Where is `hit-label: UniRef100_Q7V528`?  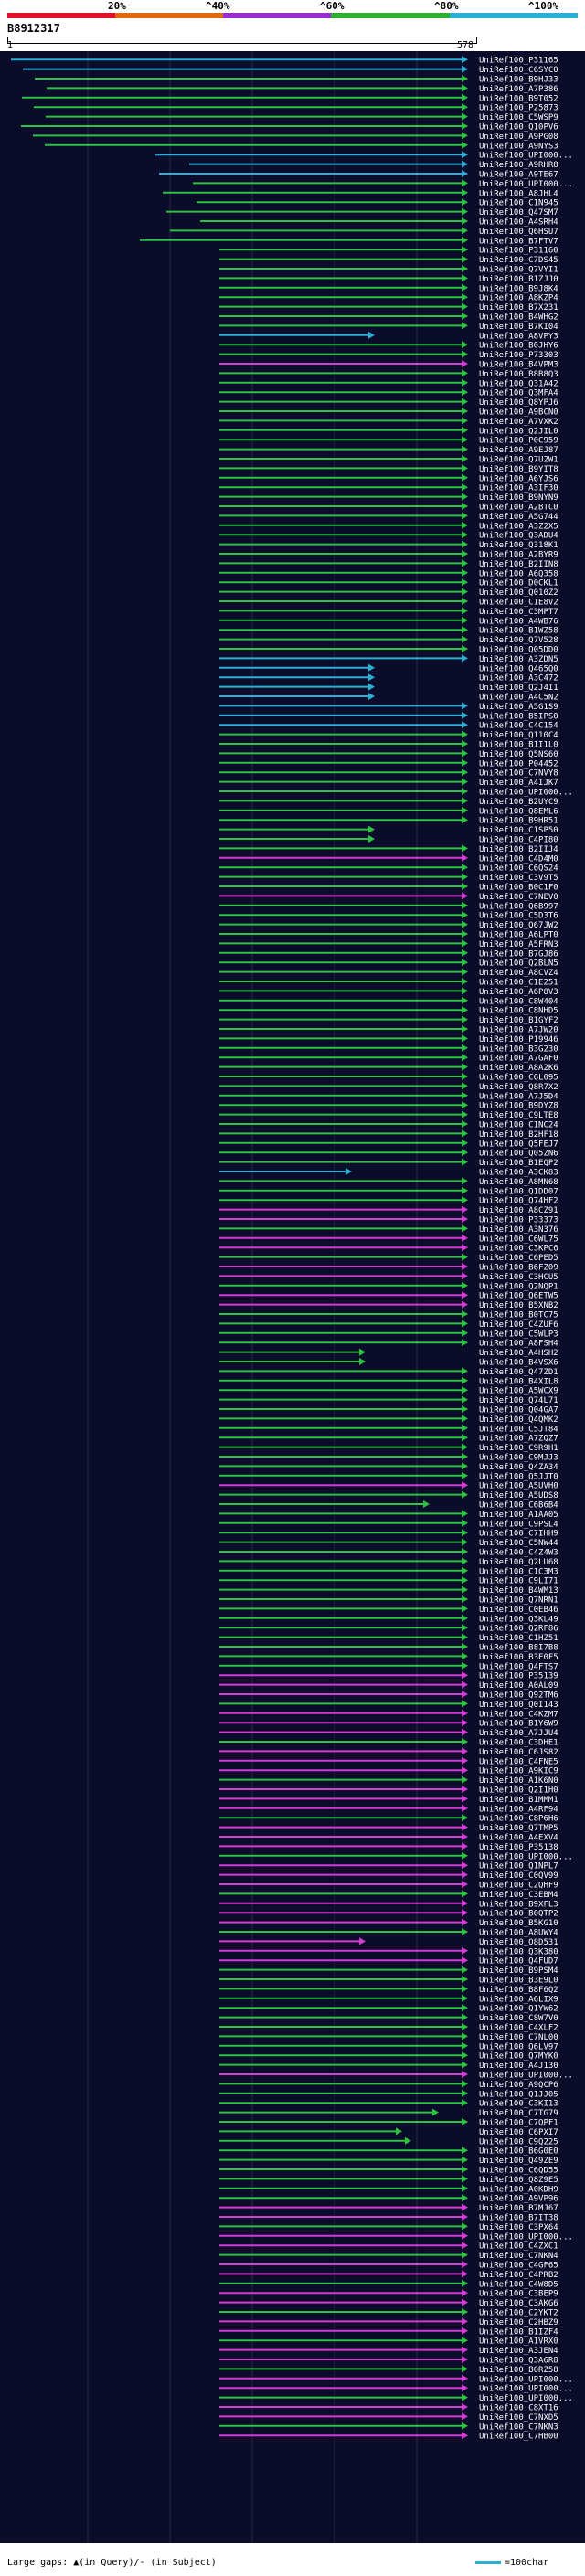
hit-label: UniRef100_Q7V528 is located at coordinates (518, 640).